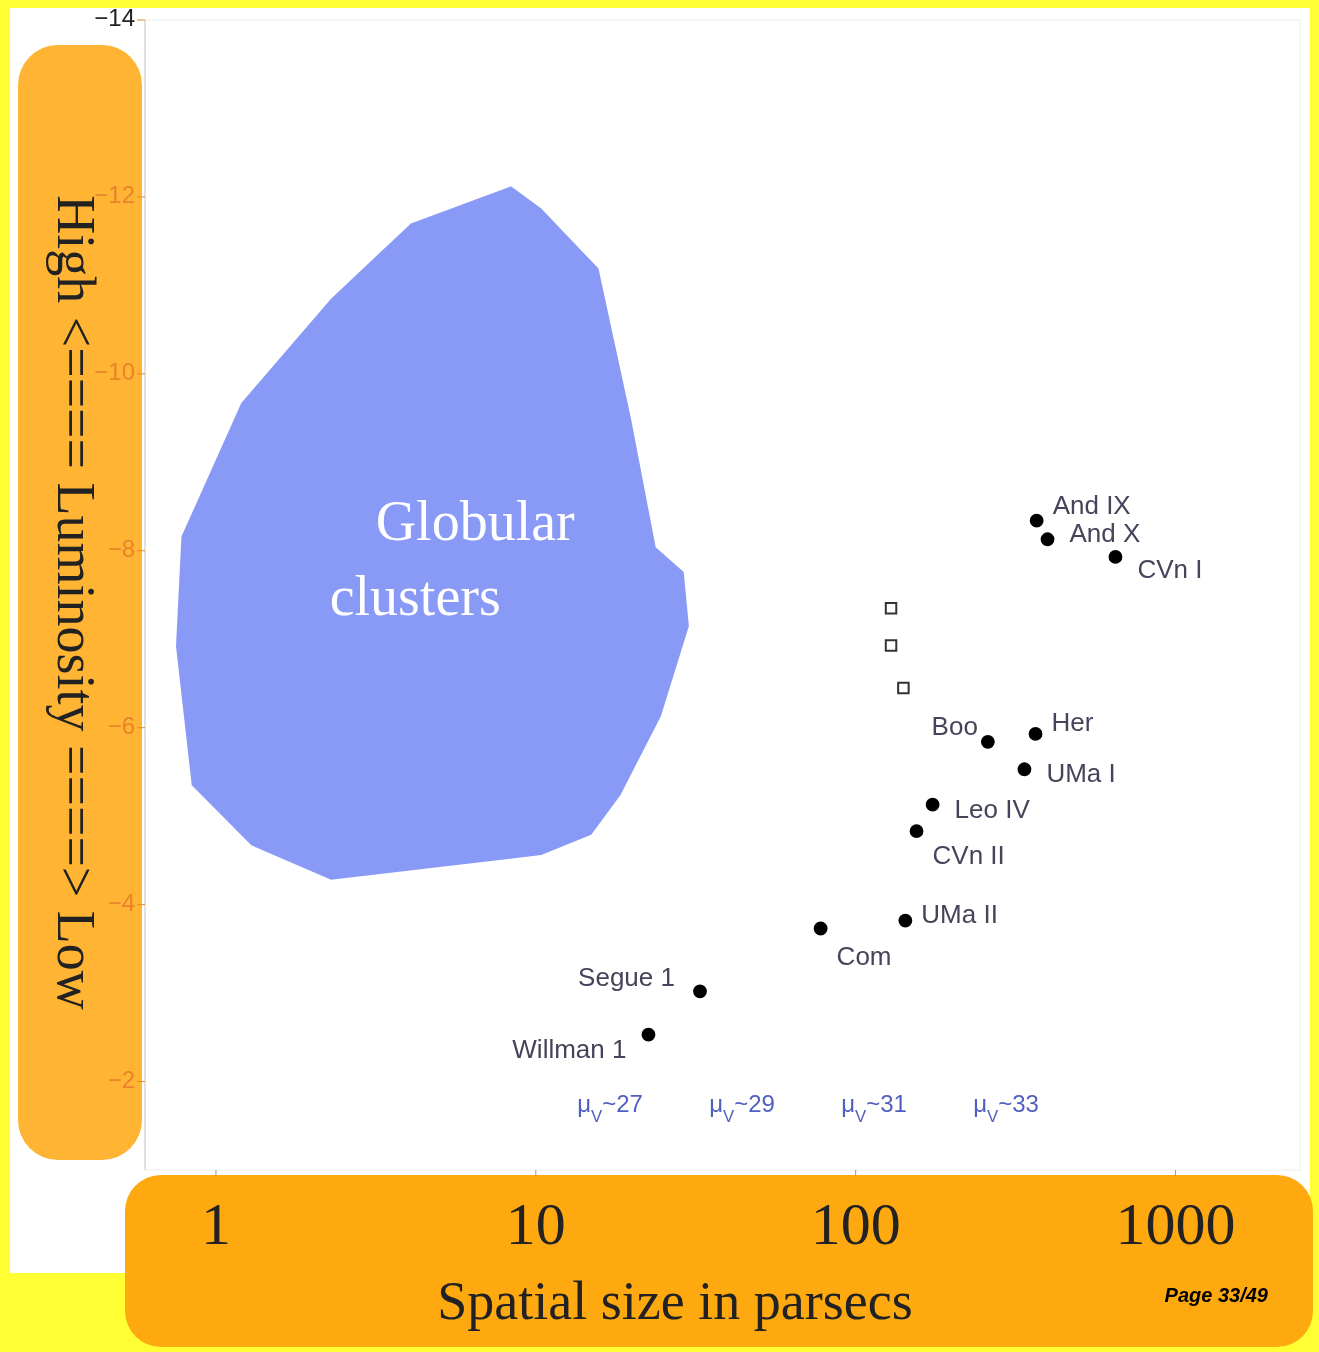 This screenshot has height=1352, width=1319. I want to click on series-label: Leo IV, so click(992, 808).